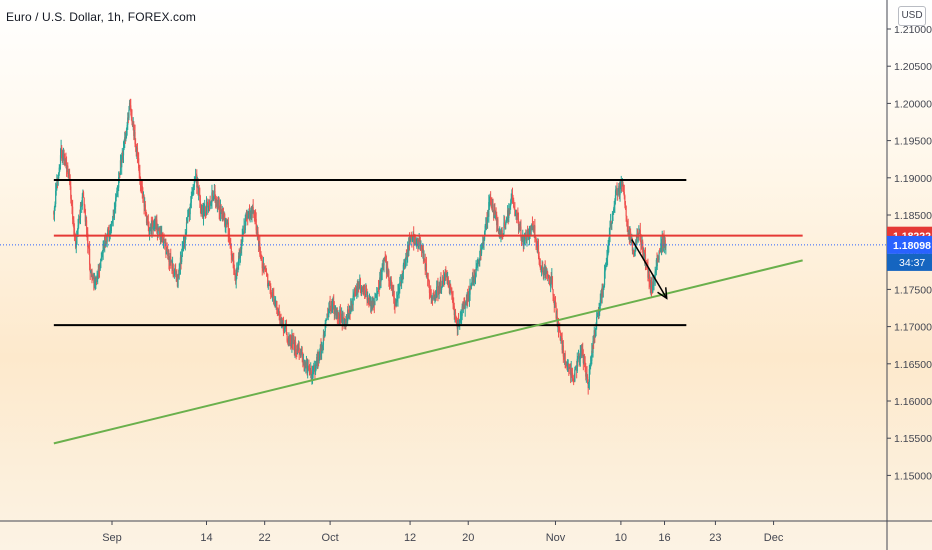 The image size is (932, 550). Describe the element at coordinates (913, 179) in the screenshot. I see `price-tick-label: 1.19000` at that location.